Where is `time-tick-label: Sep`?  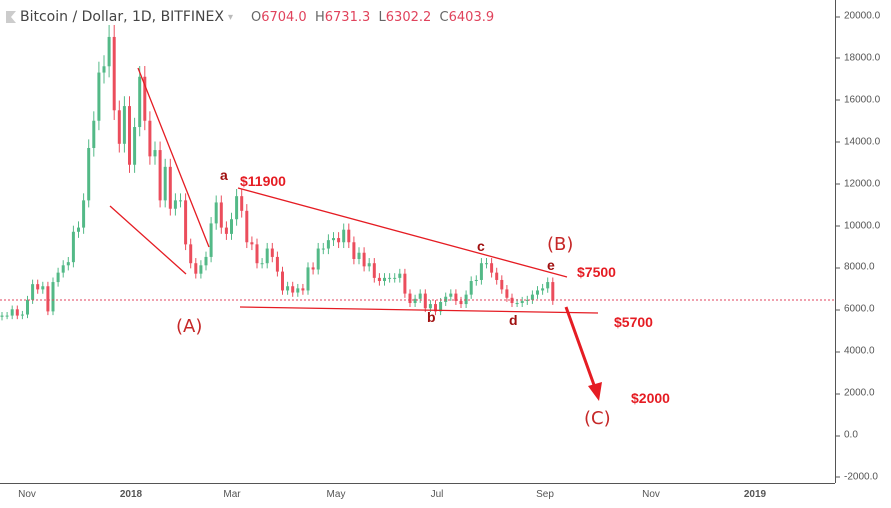
time-tick-label: Sep is located at coordinates (545, 494).